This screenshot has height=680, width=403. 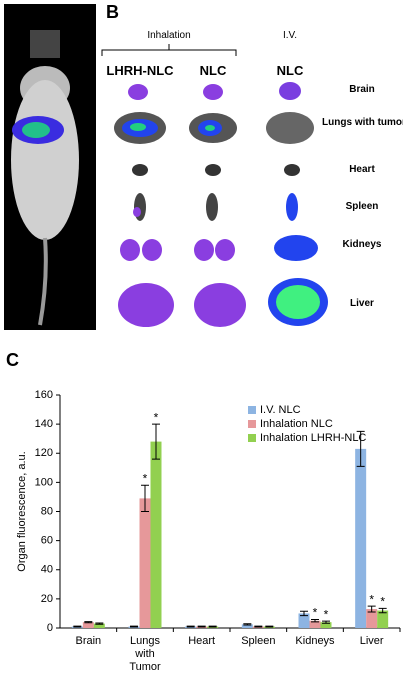 What do you see at coordinates (22, 511) in the screenshot?
I see `y-axis-label: Organ fluorescence, a.u.` at bounding box center [22, 511].